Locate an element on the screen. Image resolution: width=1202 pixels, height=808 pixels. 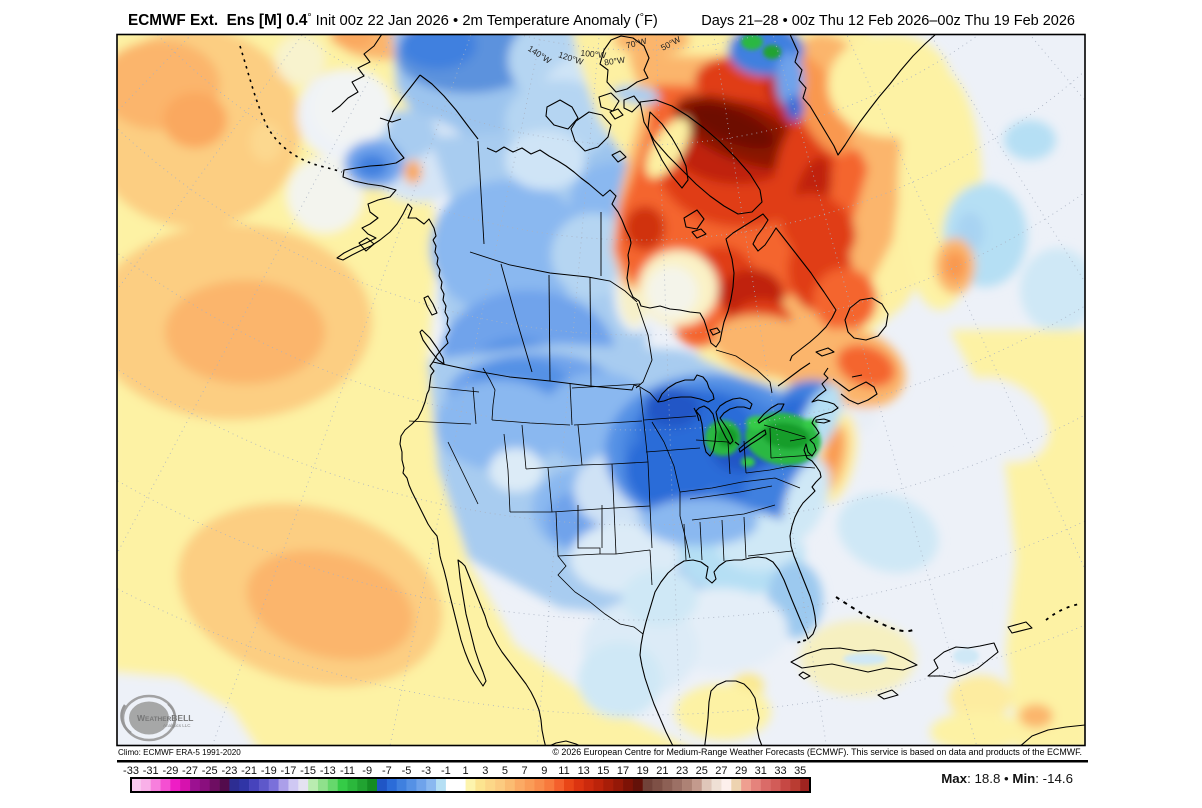
svg-text: 19 is located at coordinates (643, 771).